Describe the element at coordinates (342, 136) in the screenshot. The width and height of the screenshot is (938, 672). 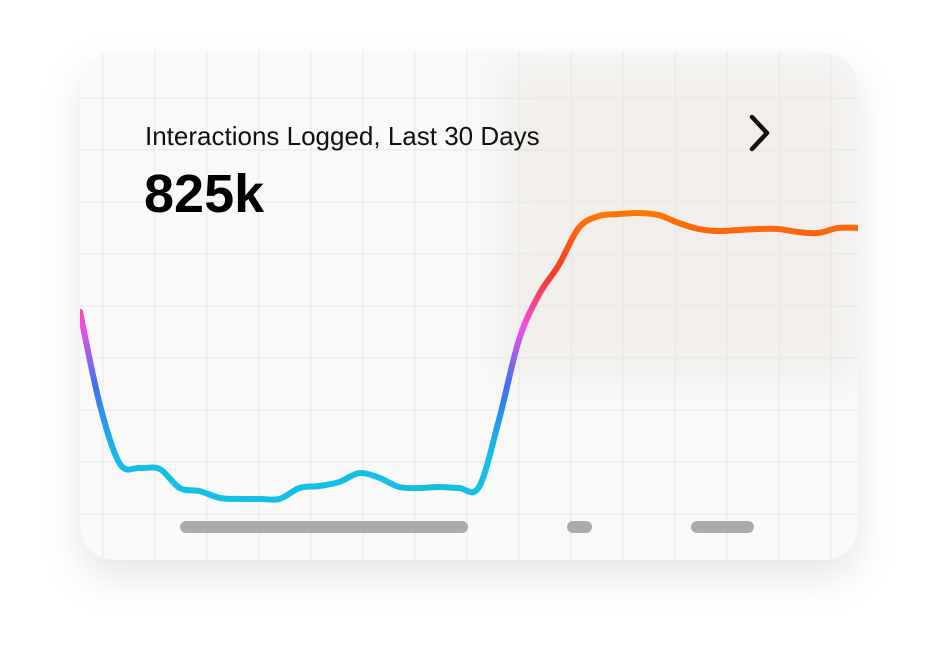
I see `card-title: Interactions Logged, Last 30 Days` at that location.